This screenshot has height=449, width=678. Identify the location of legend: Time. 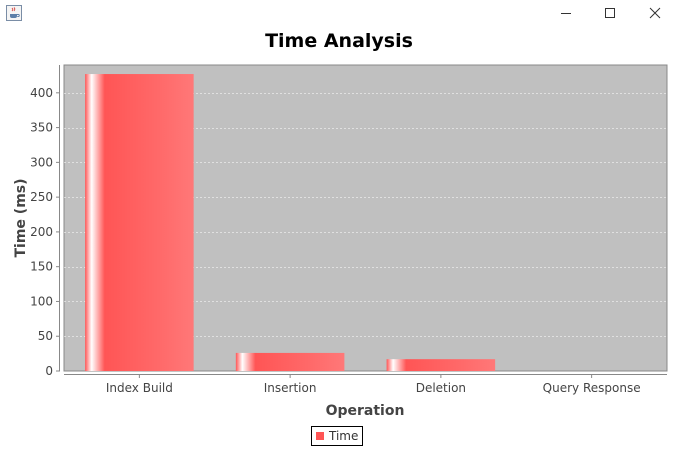
(337, 436).